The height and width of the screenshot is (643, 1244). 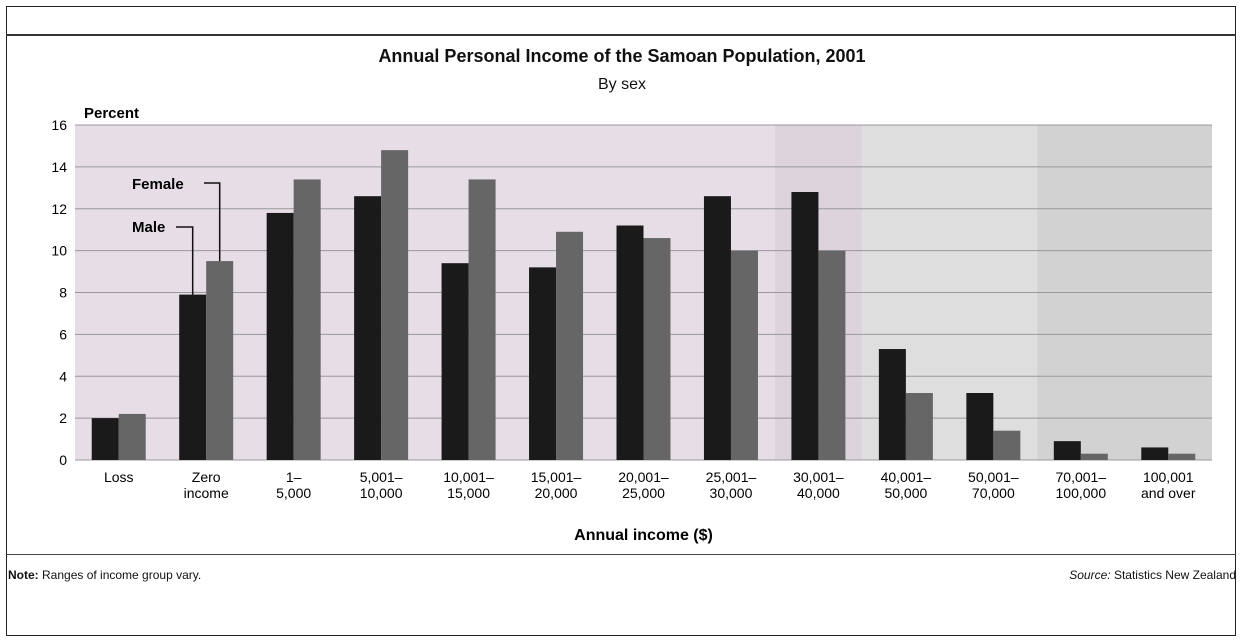 What do you see at coordinates (59, 209) in the screenshot?
I see `y-tick-label: 12` at bounding box center [59, 209].